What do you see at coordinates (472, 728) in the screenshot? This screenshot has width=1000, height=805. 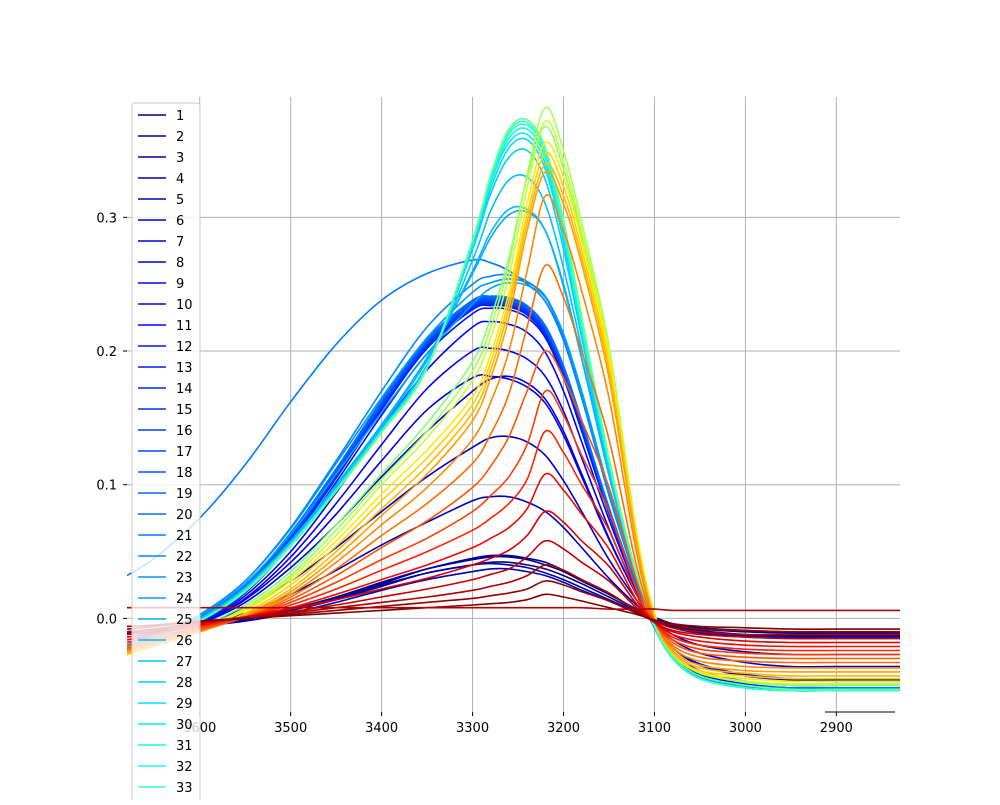 I see `x-tick-label: 3300` at bounding box center [472, 728].